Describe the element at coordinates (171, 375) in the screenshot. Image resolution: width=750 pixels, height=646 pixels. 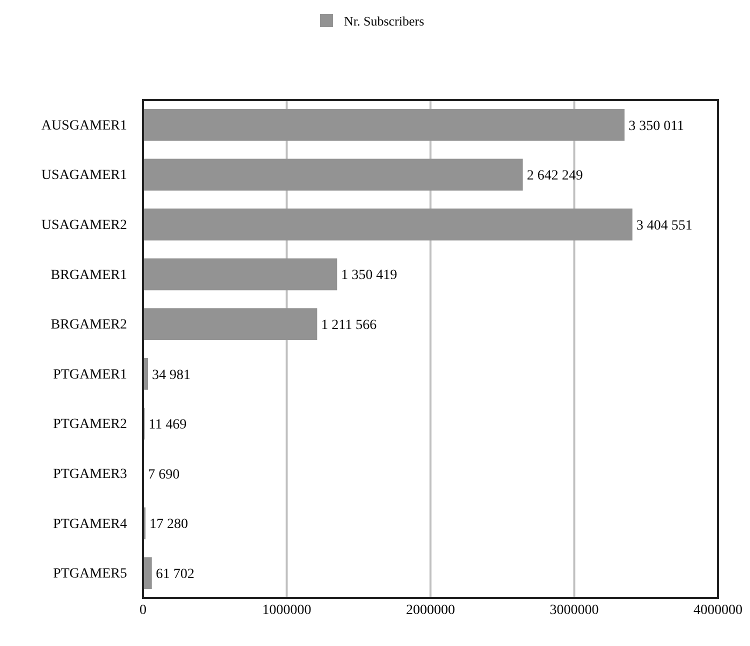
I see `data-label: 34 981` at that location.